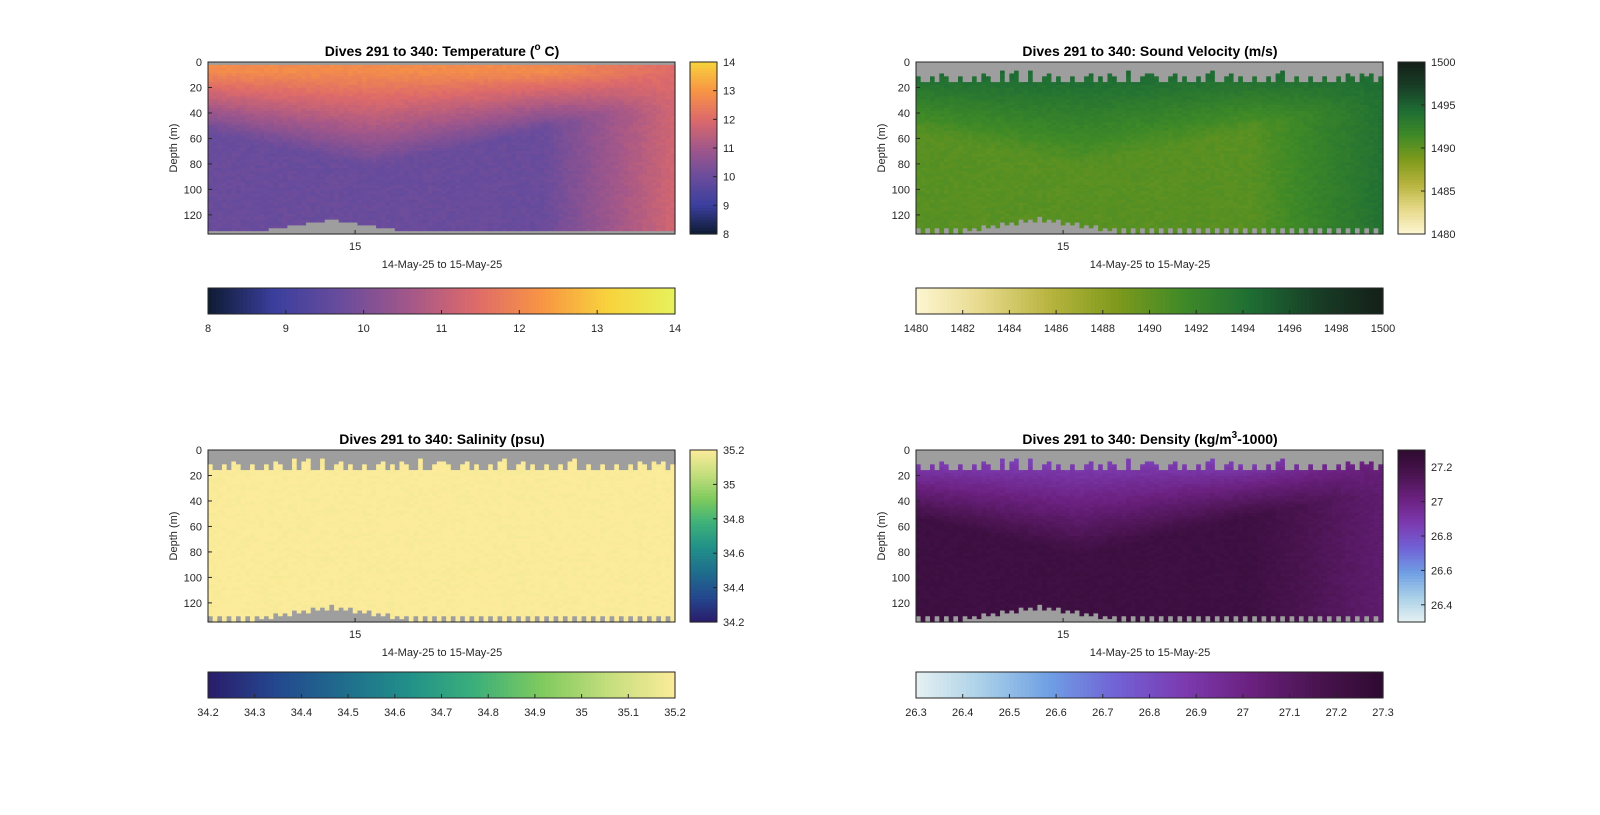 The width and height of the screenshot is (1600, 815). I want to click on density-heatmap, so click(1150, 536).